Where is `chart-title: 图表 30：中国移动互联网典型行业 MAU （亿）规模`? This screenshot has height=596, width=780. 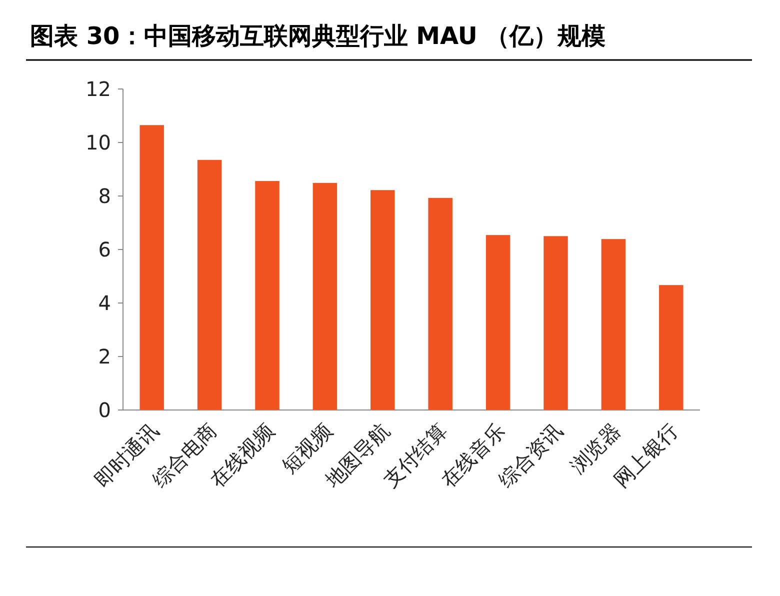 chart-title: 图表 30：中国移动互联网典型行业 MAU （亿）规模 is located at coordinates (318, 36).